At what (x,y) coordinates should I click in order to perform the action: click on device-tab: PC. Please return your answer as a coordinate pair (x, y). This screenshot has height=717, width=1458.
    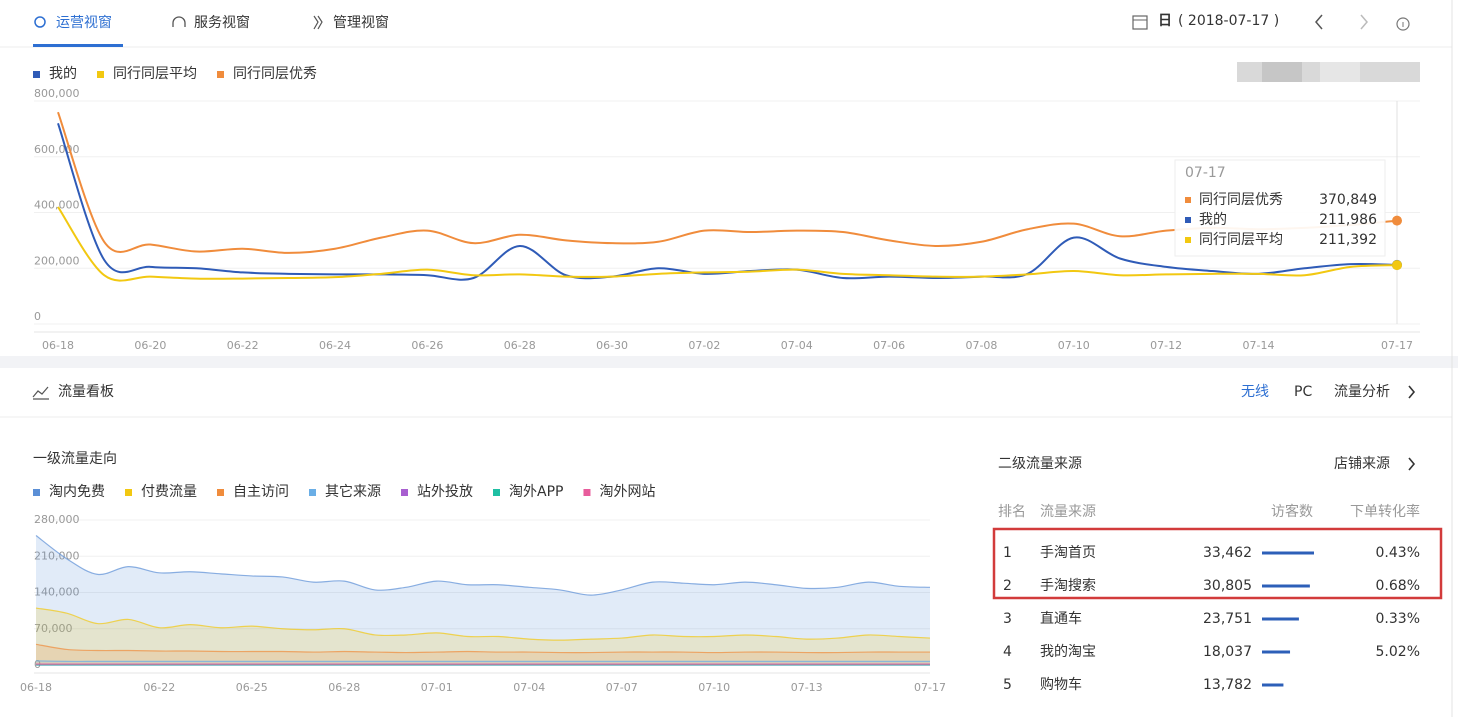
    Looking at the image, I should click on (1303, 392).